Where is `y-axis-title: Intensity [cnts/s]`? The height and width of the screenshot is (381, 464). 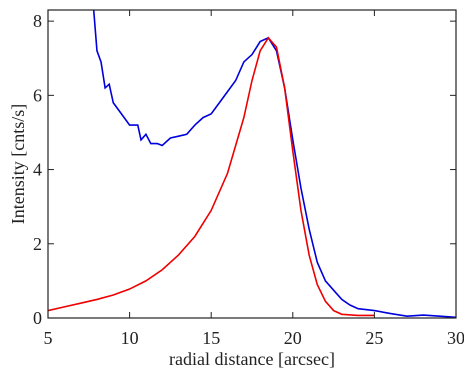 y-axis-title: Intensity [cnts/s] is located at coordinates (18, 164).